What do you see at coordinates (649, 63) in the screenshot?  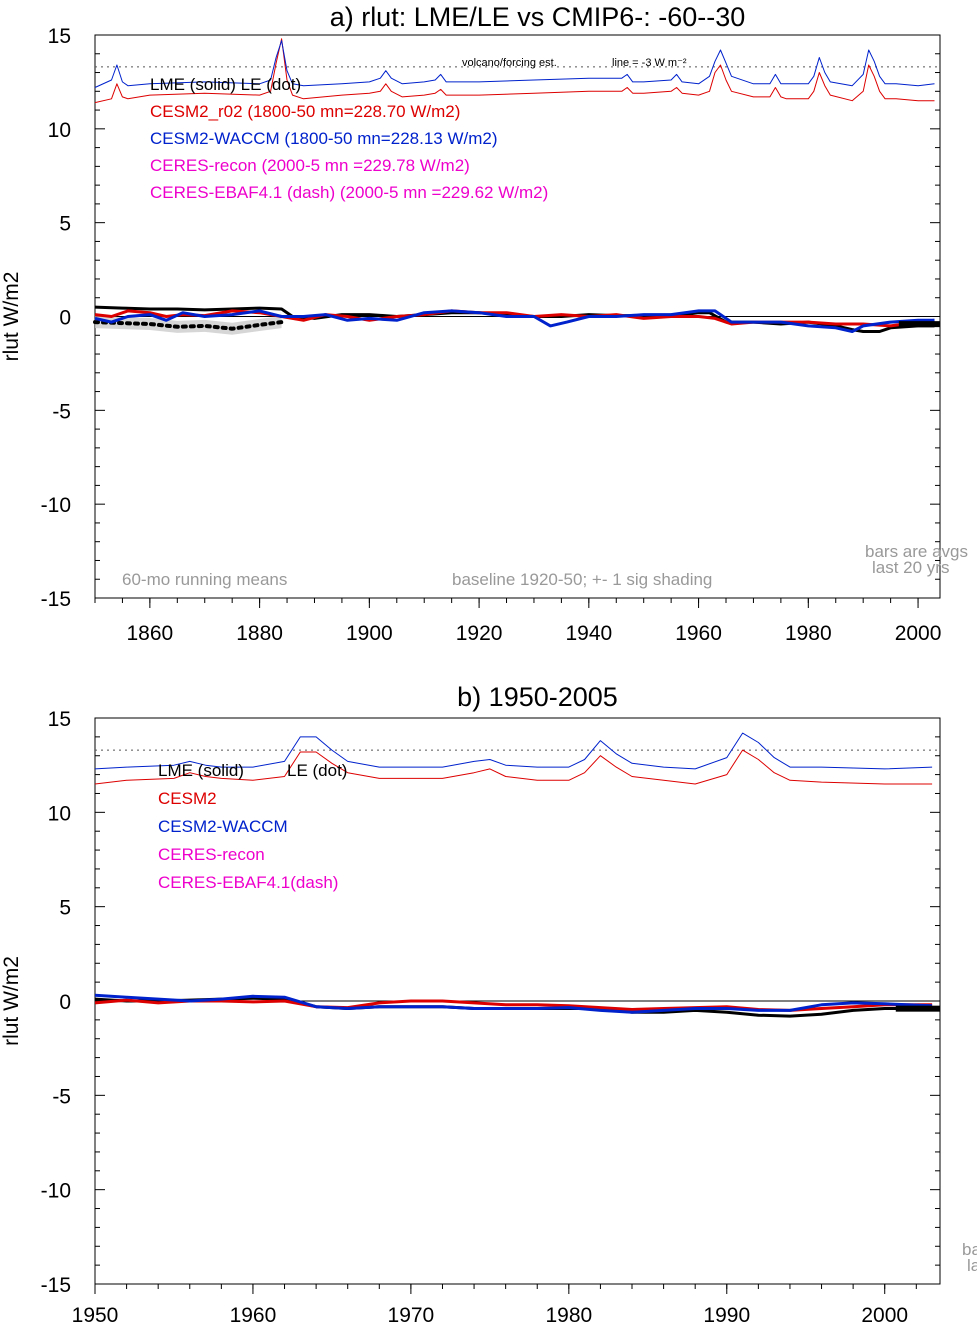 I see `annotation-line_note: line = -3 W m⁻²` at bounding box center [649, 63].